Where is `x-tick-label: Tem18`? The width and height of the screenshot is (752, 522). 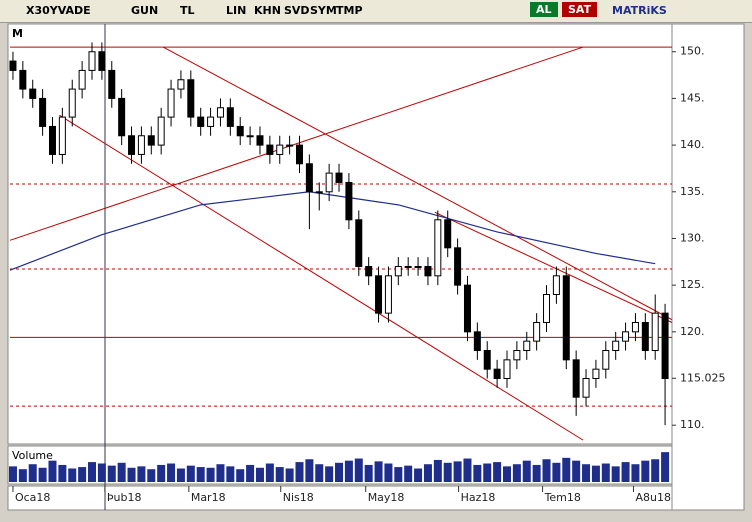
x-tick-label: Tem18 is located at coordinates (562, 497).